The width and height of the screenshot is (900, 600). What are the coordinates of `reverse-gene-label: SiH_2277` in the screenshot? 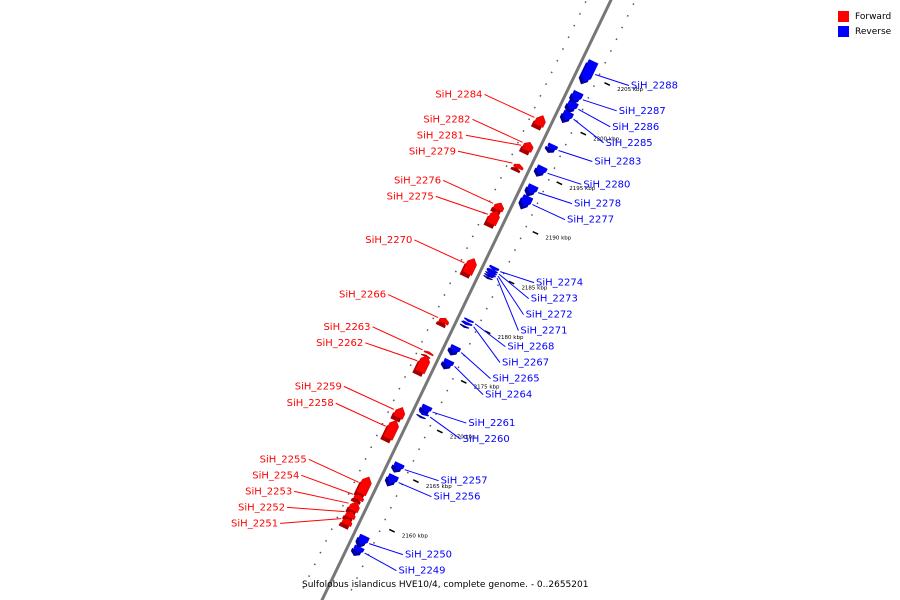 It's located at (590, 220).